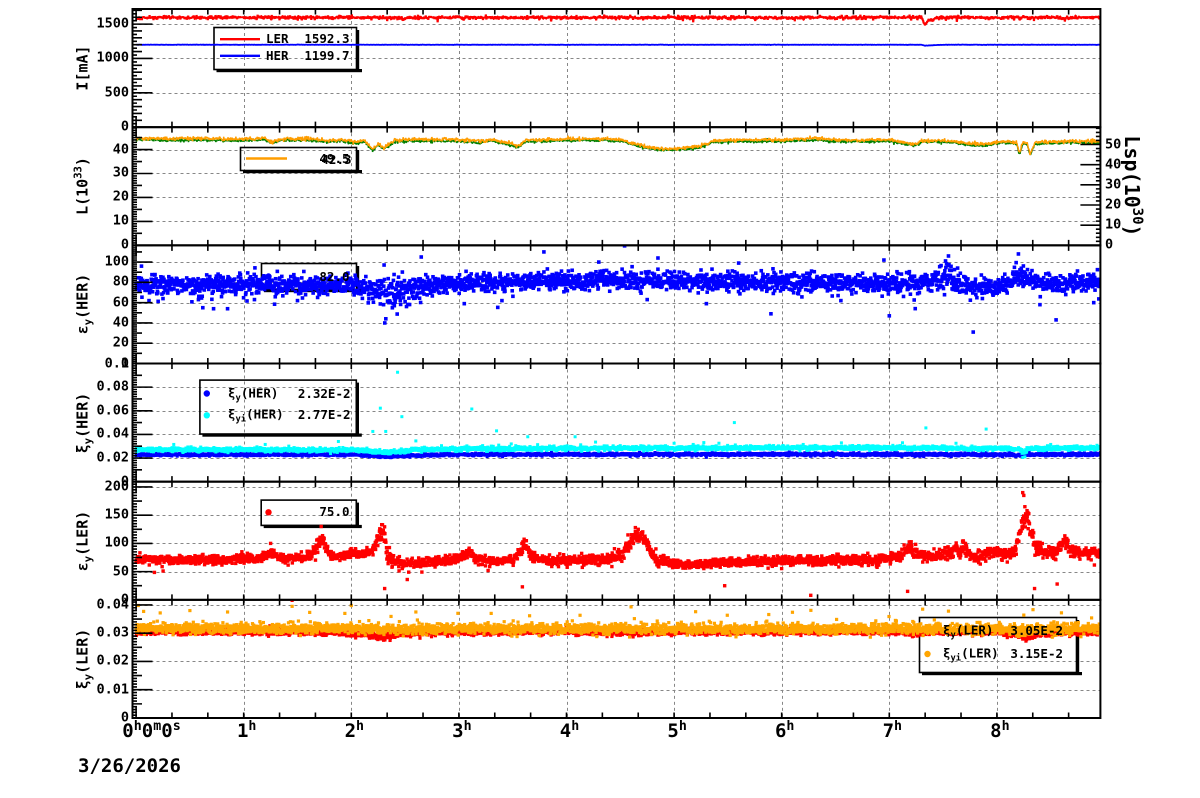  I want to click on date-label: 3/26/2026, so click(129, 766).